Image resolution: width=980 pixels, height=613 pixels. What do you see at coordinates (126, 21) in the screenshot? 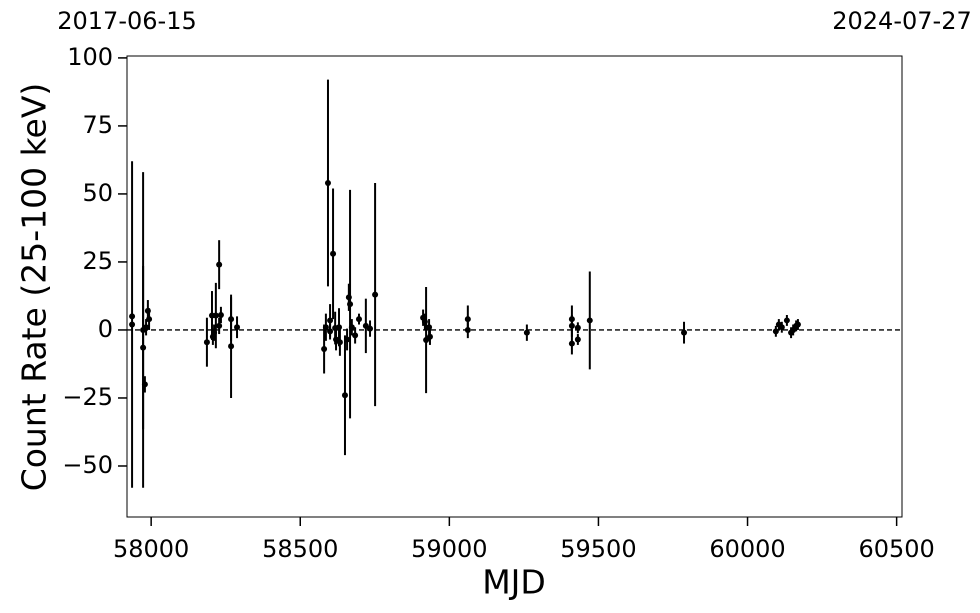
I see `top-date-label: 2017-06-15` at bounding box center [126, 21].